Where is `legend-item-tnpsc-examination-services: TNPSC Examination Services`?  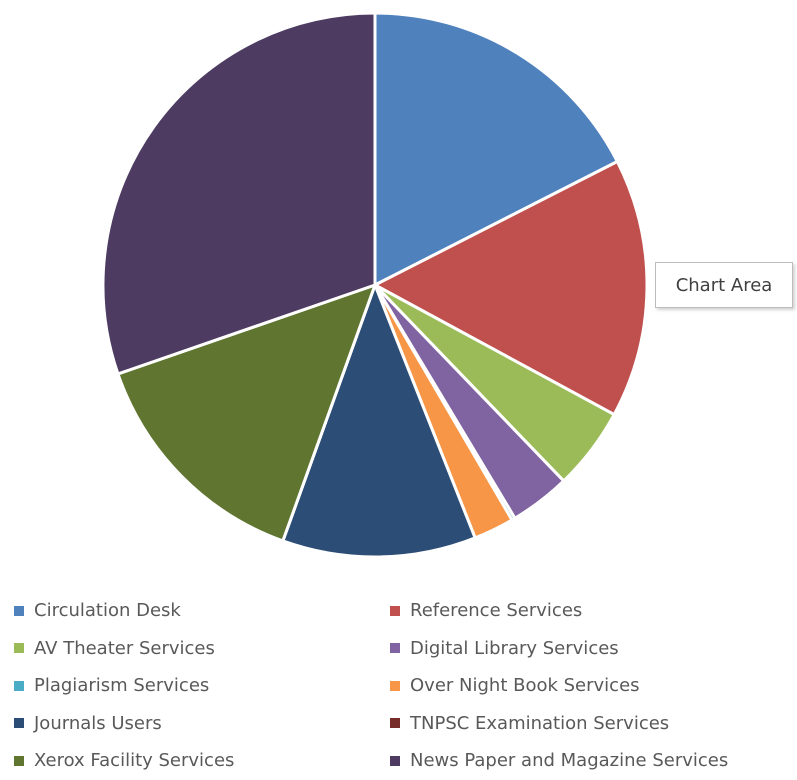 legend-item-tnpsc-examination-services: TNPSC Examination Services is located at coordinates (590, 724).